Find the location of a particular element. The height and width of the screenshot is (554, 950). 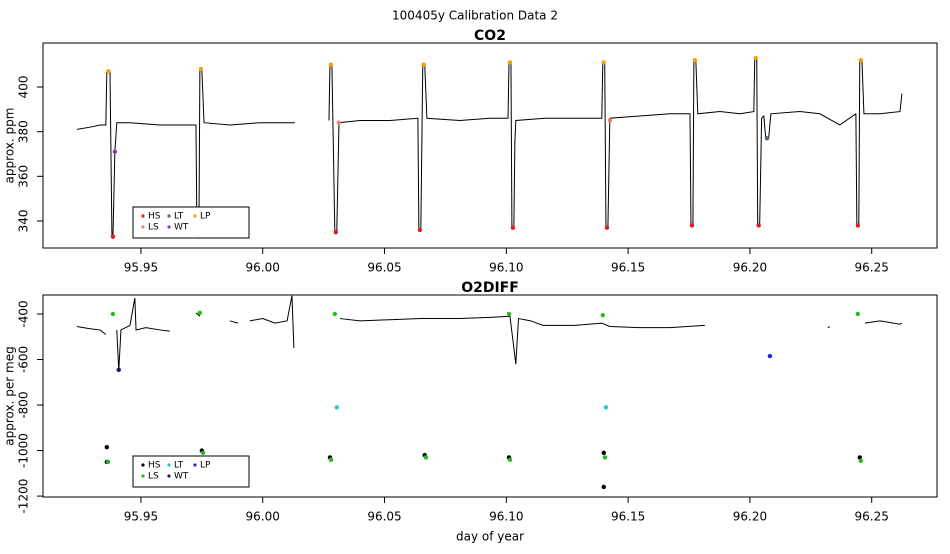

page-title: 100405y Calibration Data 2 is located at coordinates (475, 16).